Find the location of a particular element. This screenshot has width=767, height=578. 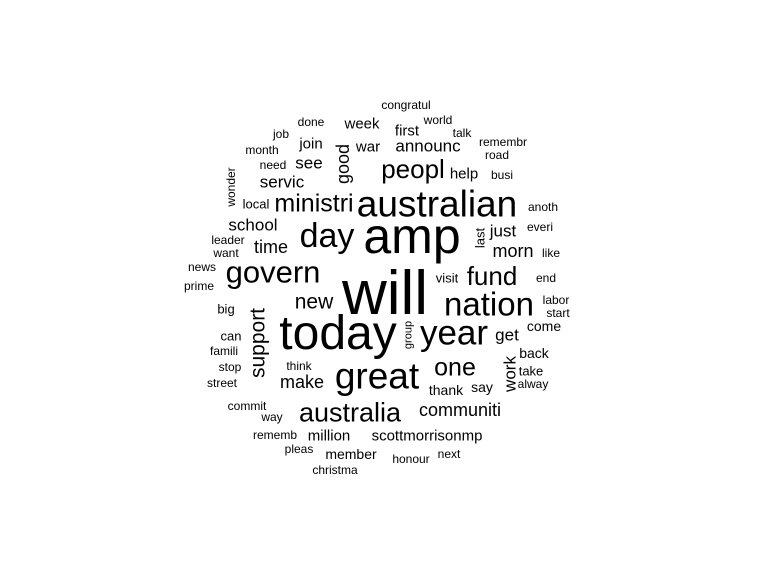

word-next: next is located at coordinates (449, 454).